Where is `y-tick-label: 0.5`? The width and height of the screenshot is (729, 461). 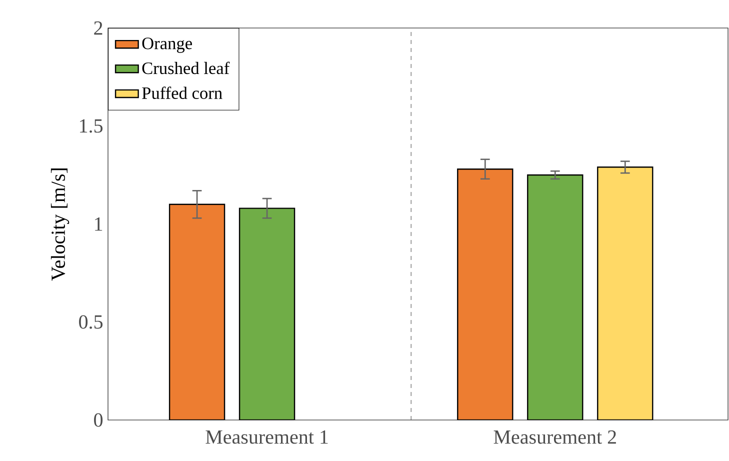 y-tick-label: 0.5 is located at coordinates (91, 322).